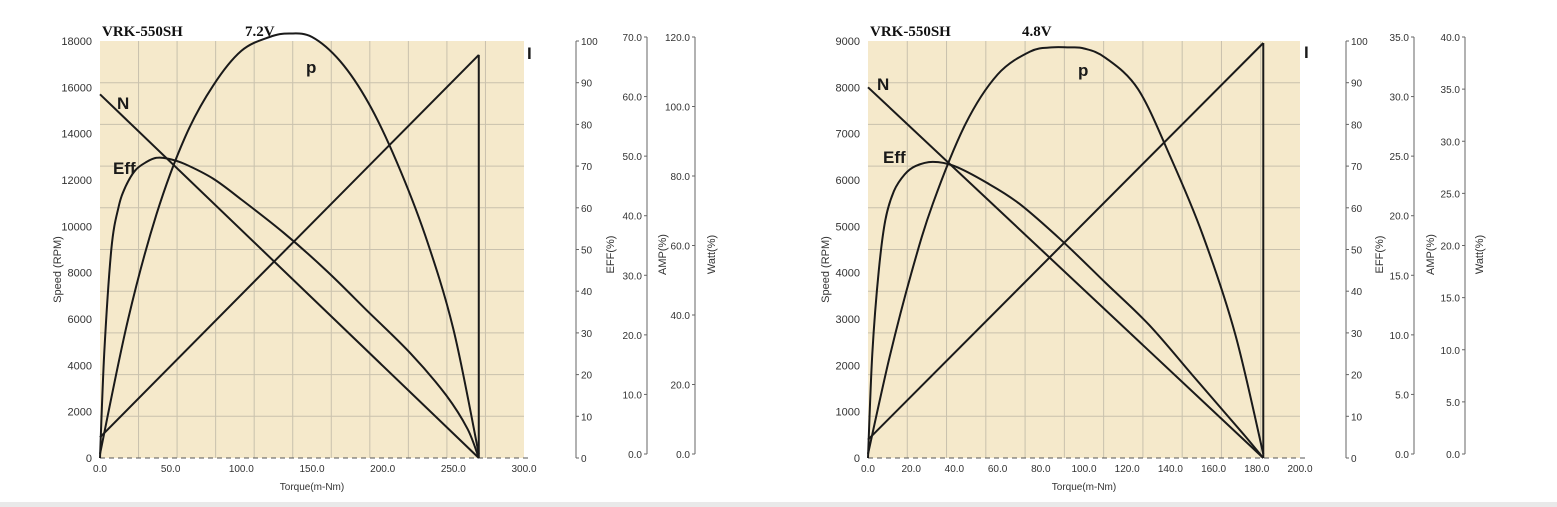  Describe the element at coordinates (453, 469) in the screenshot. I see `x-tick-label: 250.0` at that location.